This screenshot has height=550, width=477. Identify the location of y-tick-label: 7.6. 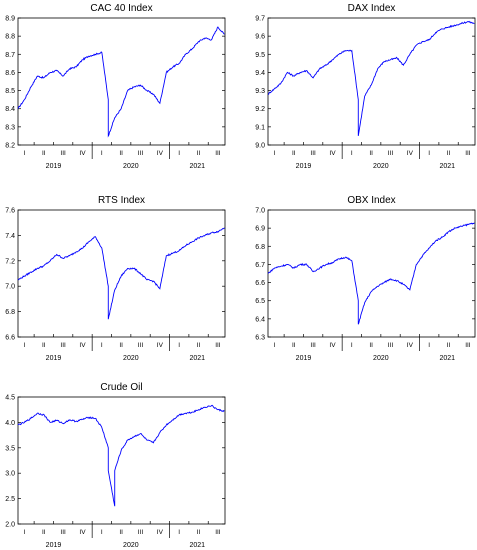
(10, 211).